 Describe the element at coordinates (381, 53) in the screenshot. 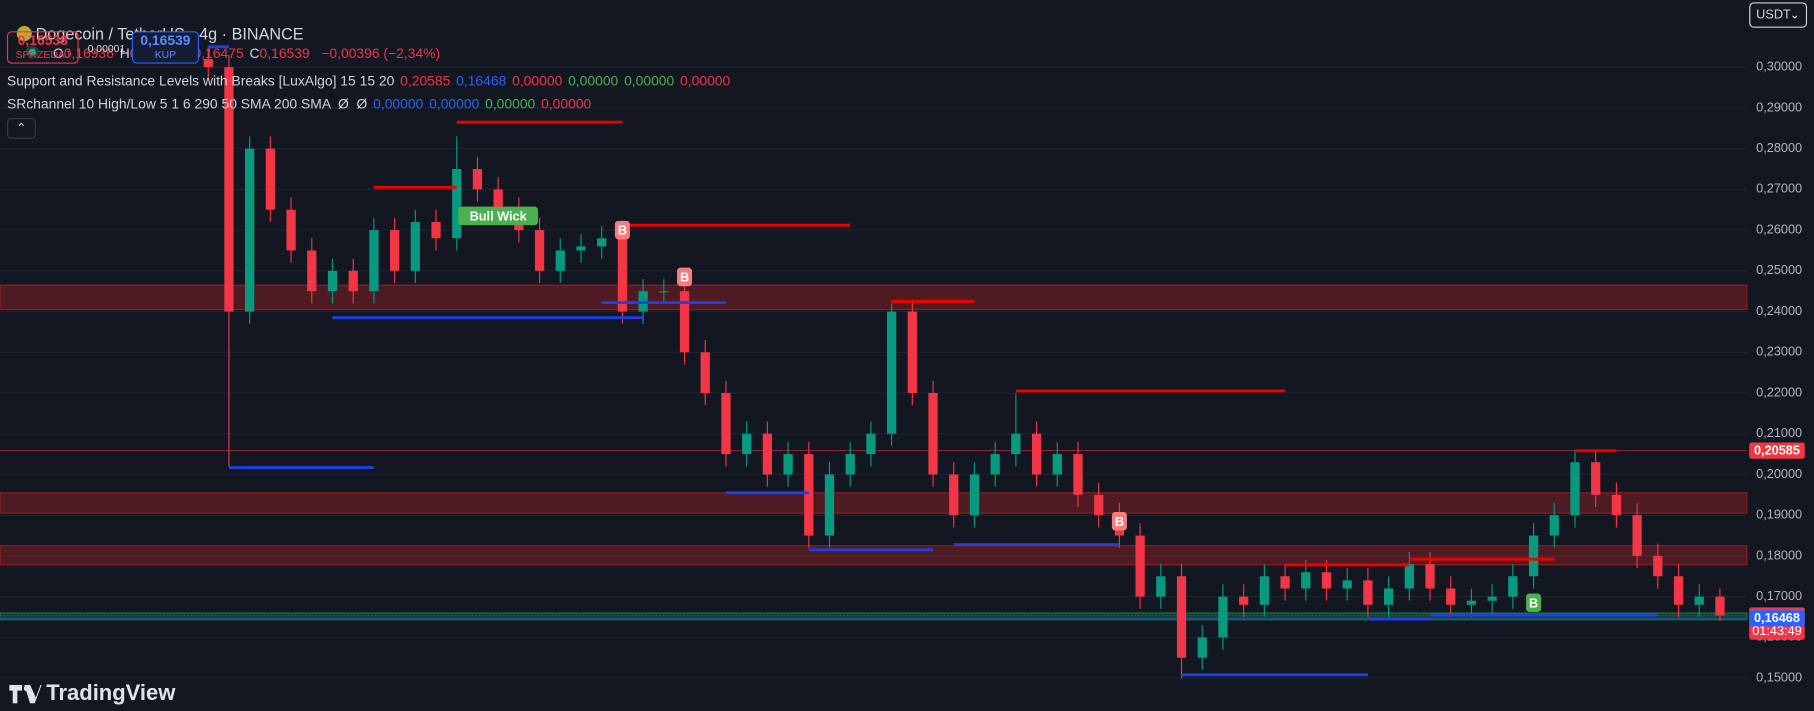

I see `change: −0,00396 (−2,34%)` at that location.